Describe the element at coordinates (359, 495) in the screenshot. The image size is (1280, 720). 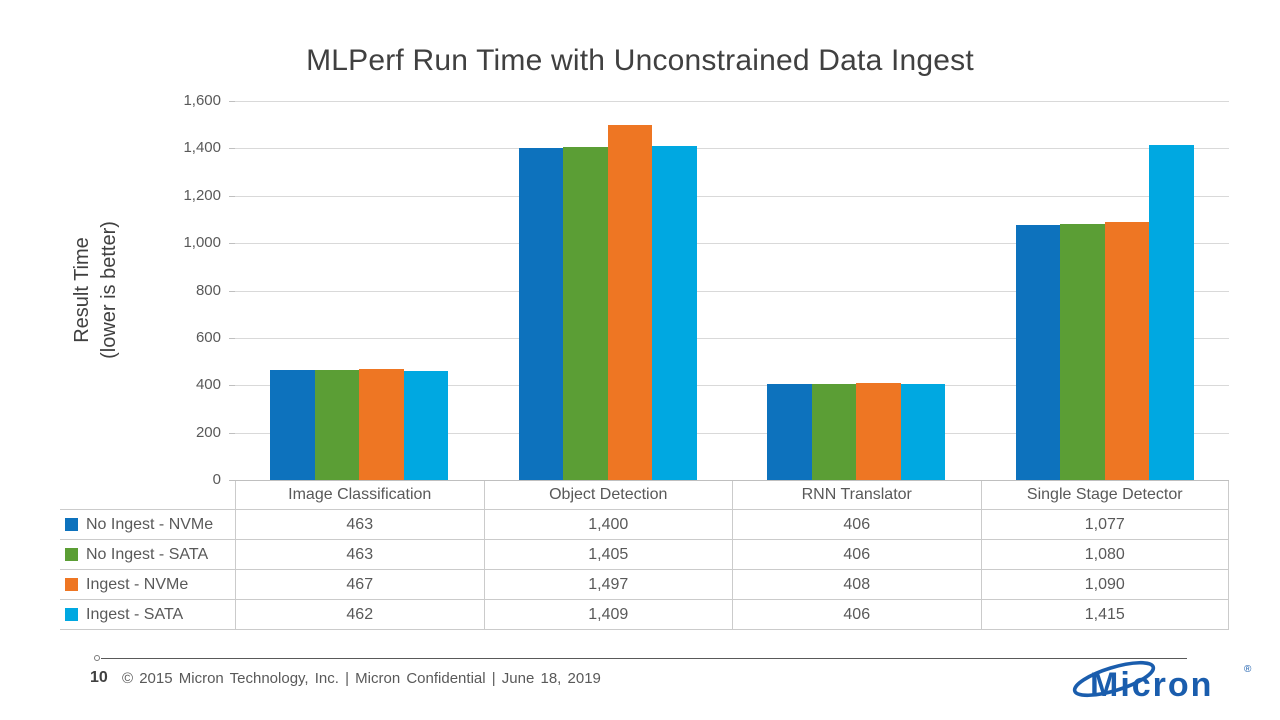
I see `table-header-image-classification: Image Classification` at that location.